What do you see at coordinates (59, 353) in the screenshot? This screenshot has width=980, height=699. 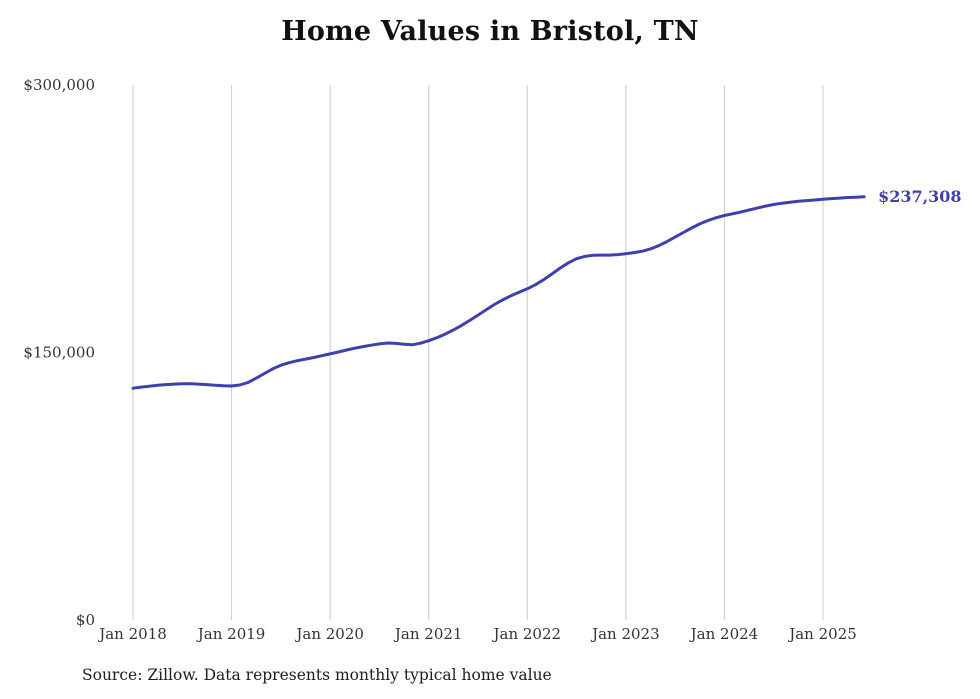 I see `y-axis-tick-label: $150,000` at bounding box center [59, 353].